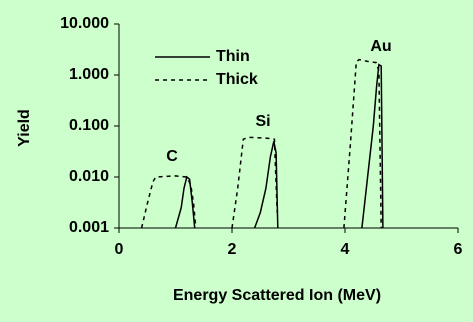 The image size is (473, 322). Describe the element at coordinates (24, 128) in the screenshot. I see `y-axis-label: Yield` at that location.